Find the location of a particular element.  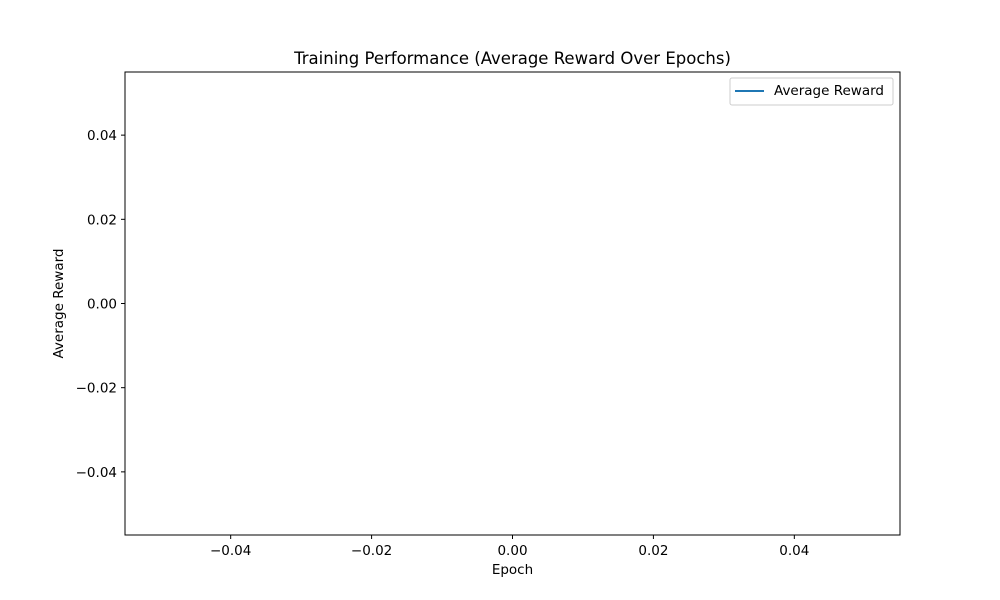

legend: Average Reward is located at coordinates (811, 91).